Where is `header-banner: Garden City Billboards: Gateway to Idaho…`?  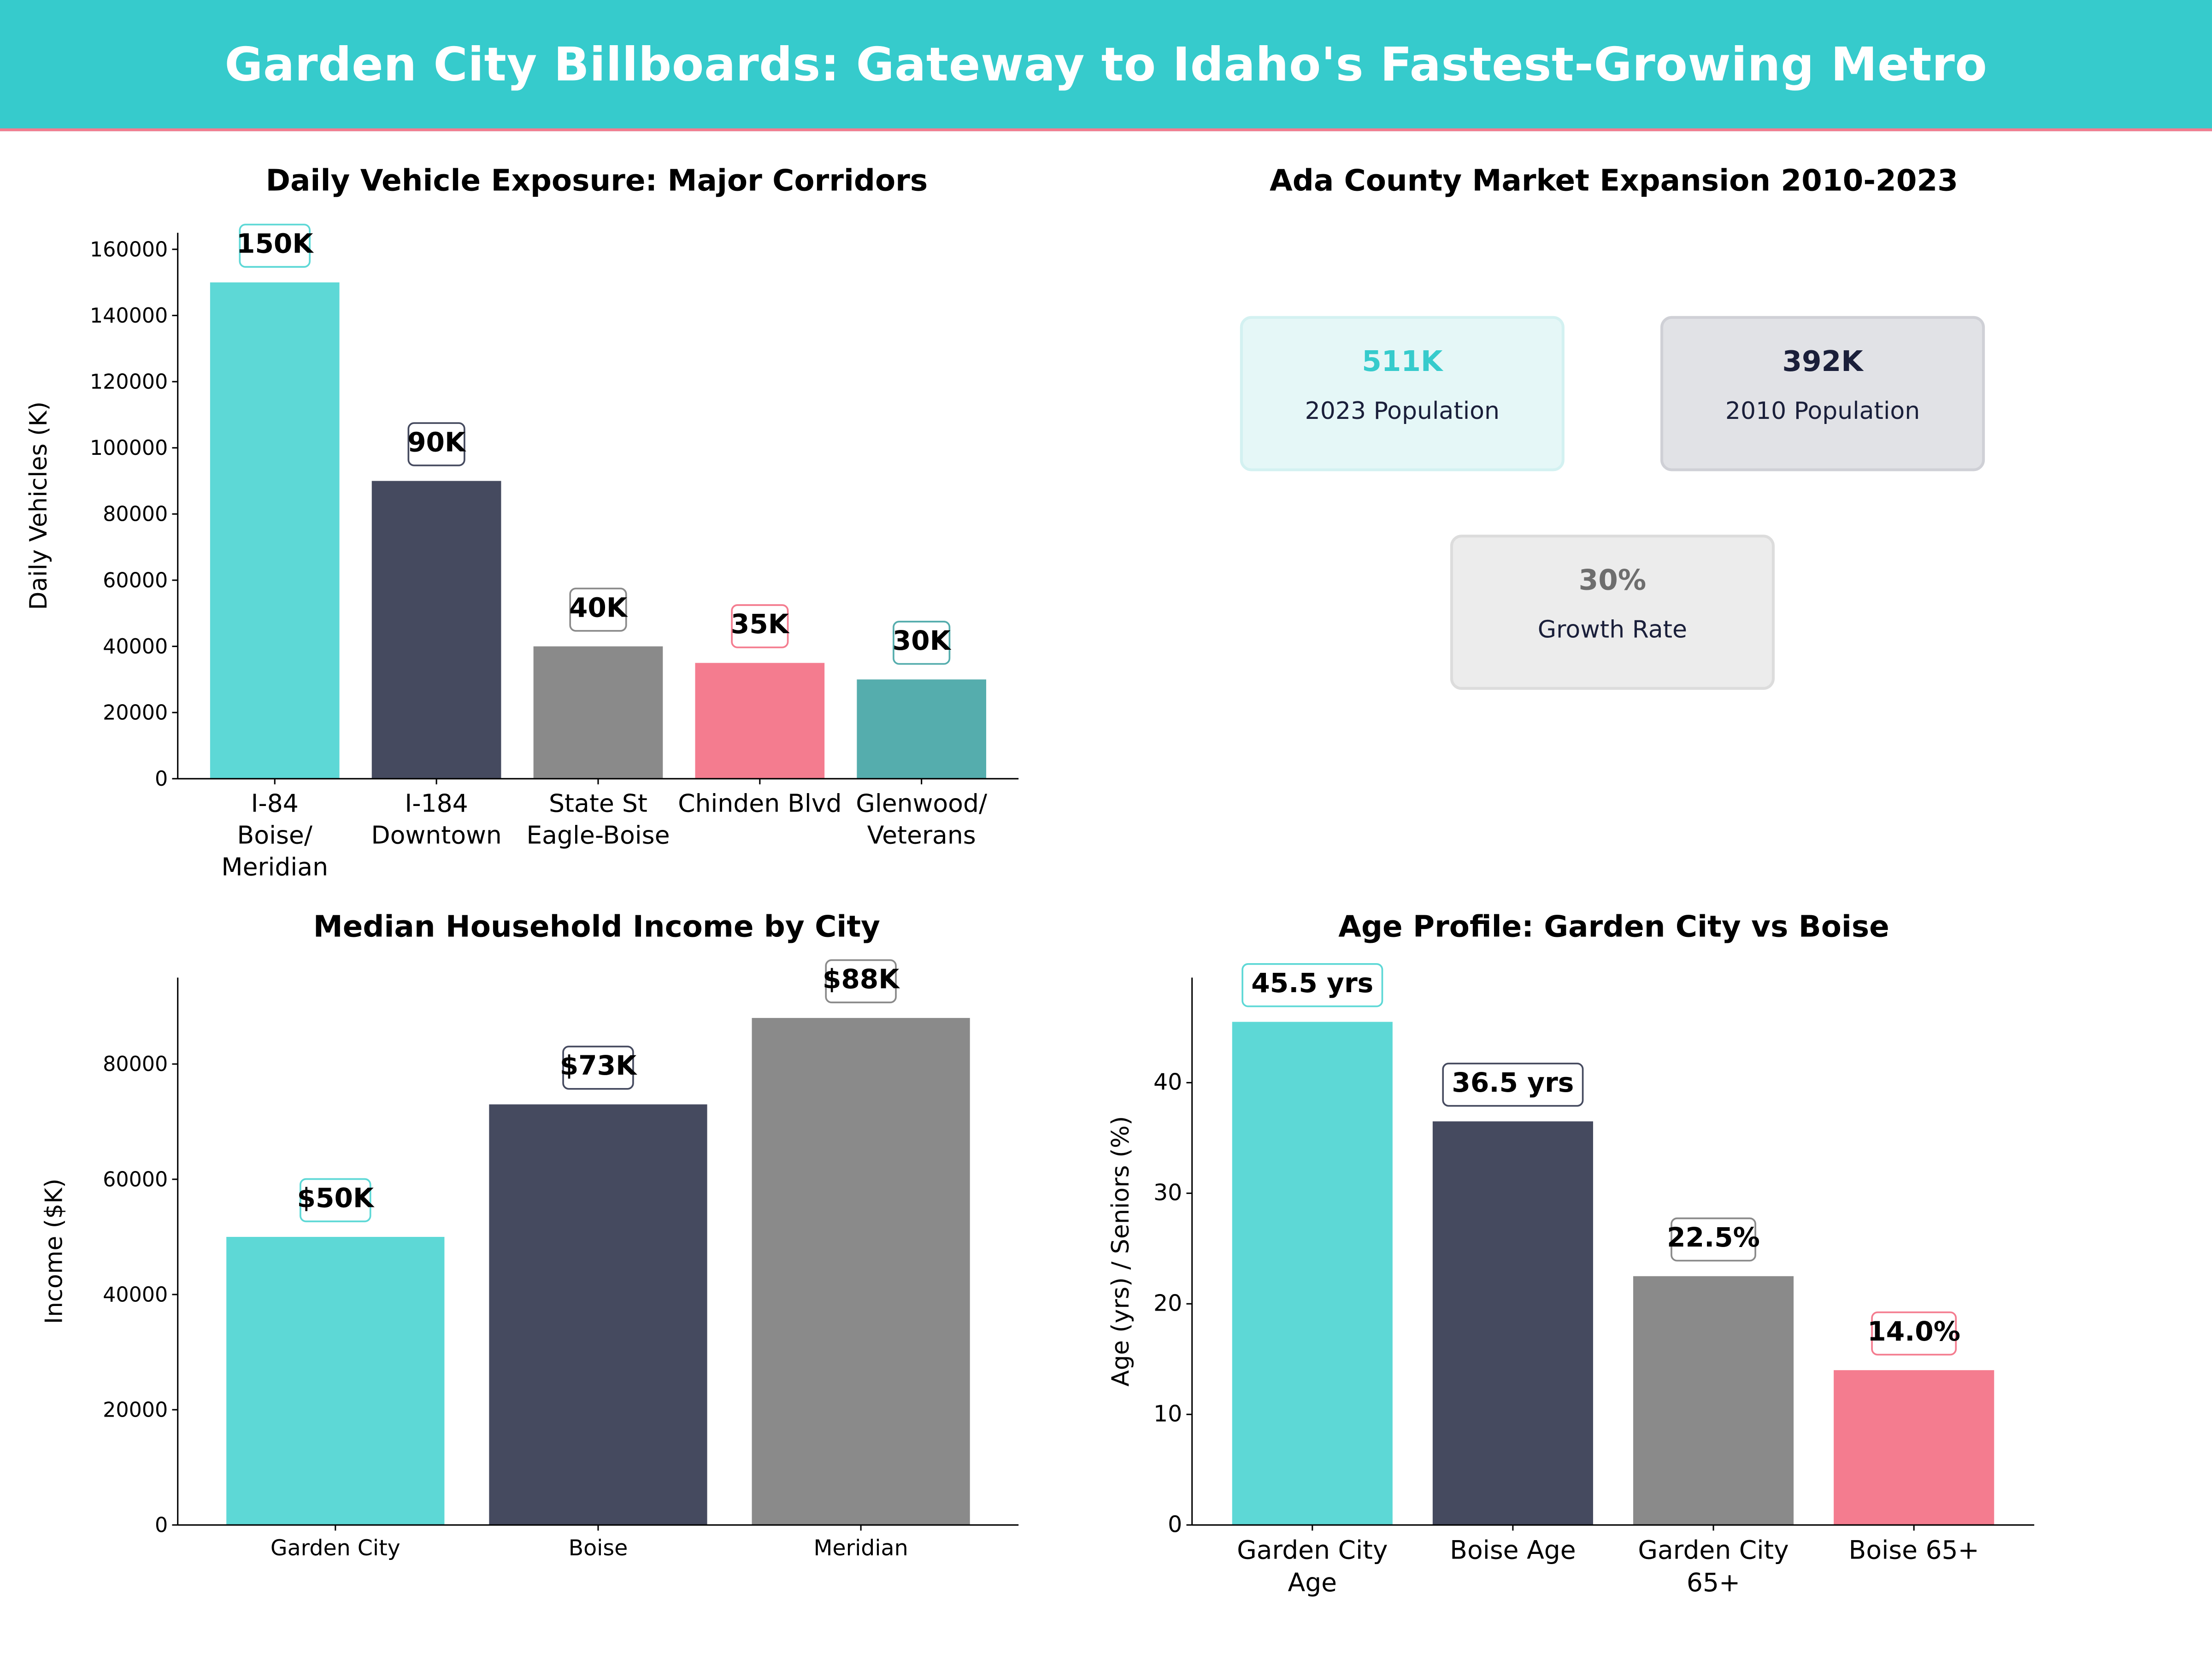
header-banner: Garden City Billboards: Gateway to Idaho… is located at coordinates (1106, 65).